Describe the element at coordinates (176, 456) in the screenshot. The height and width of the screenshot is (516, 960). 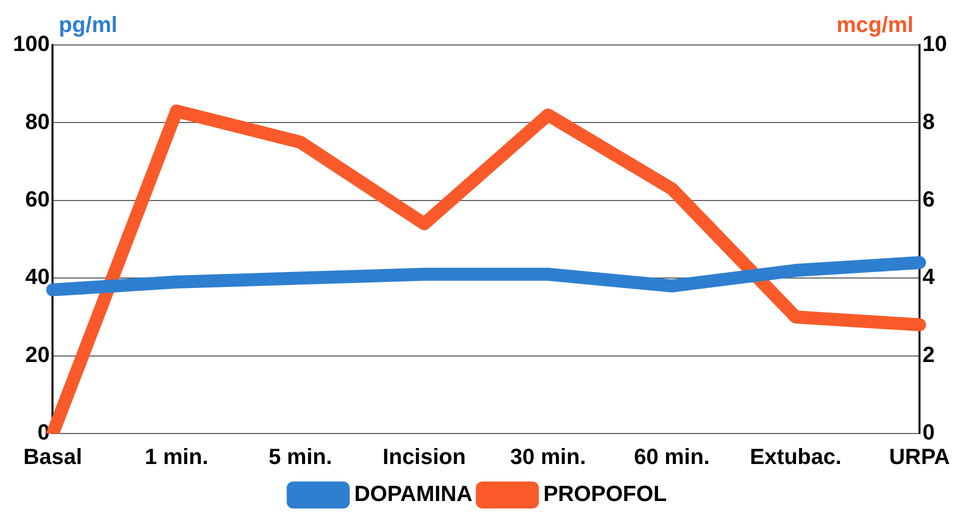
I see `x-tick-label: 1 min.` at that location.